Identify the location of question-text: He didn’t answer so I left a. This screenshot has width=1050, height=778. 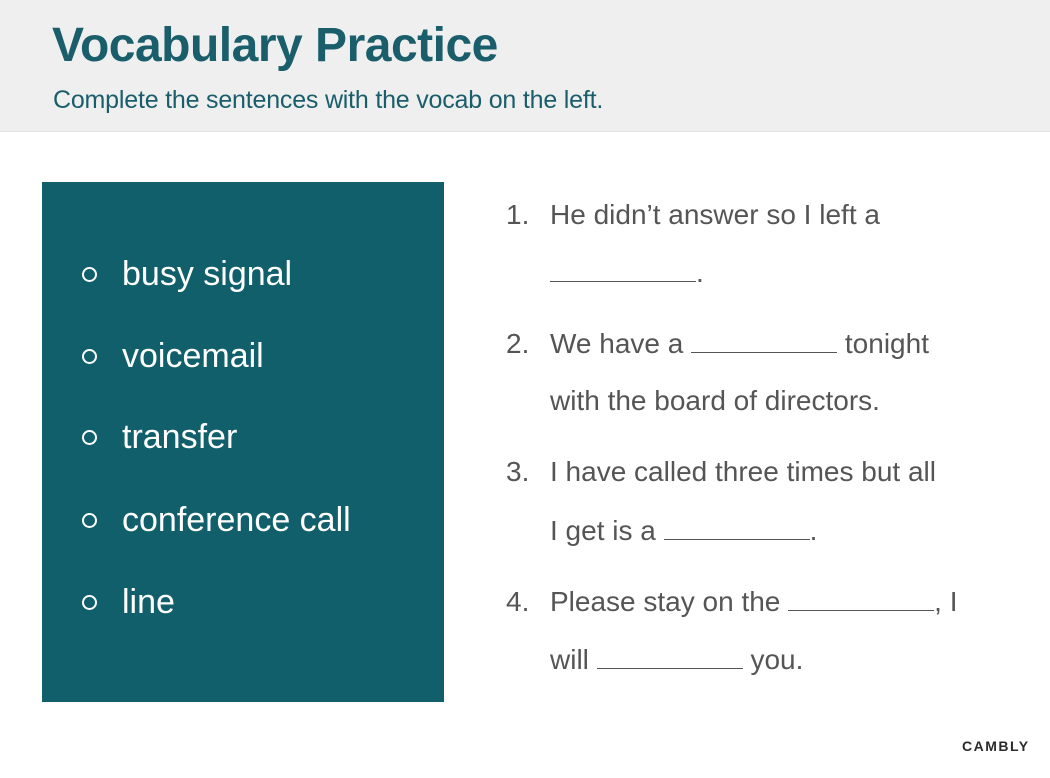
(715, 214).